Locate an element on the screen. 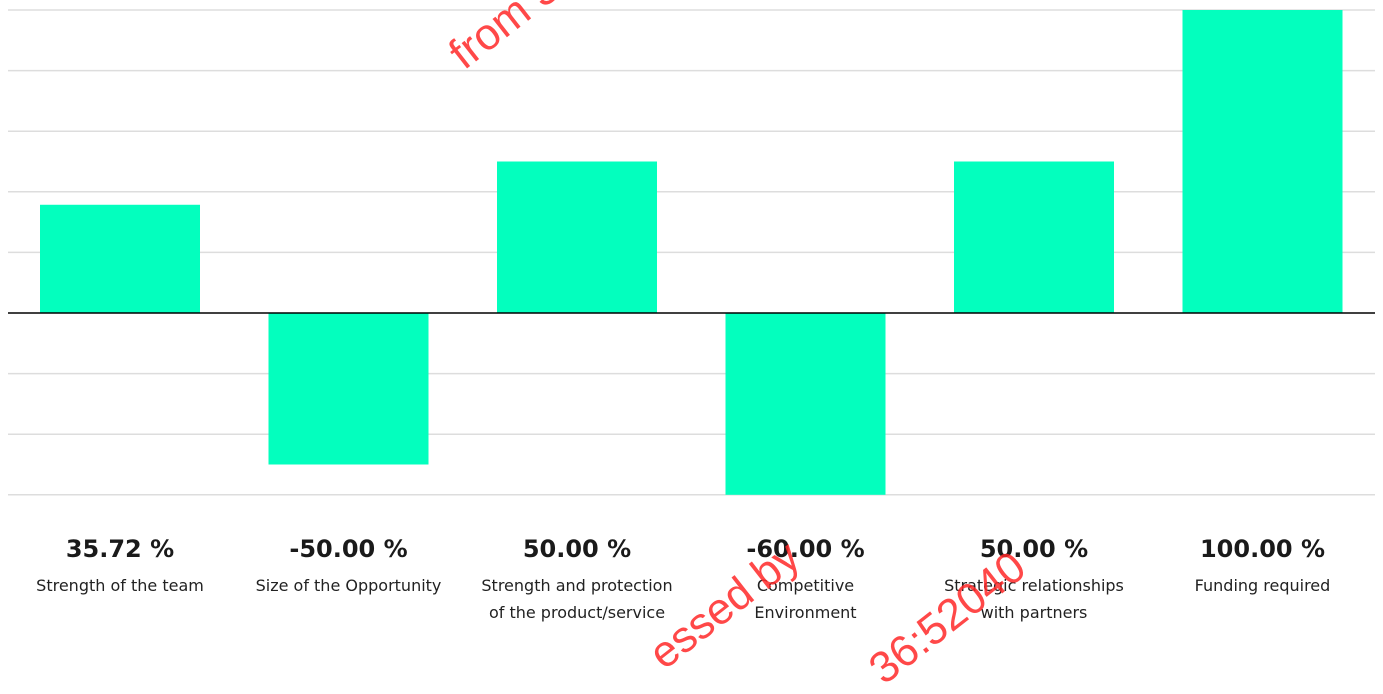 The image size is (1383, 694). category-label: Funding required is located at coordinates (1262, 585).